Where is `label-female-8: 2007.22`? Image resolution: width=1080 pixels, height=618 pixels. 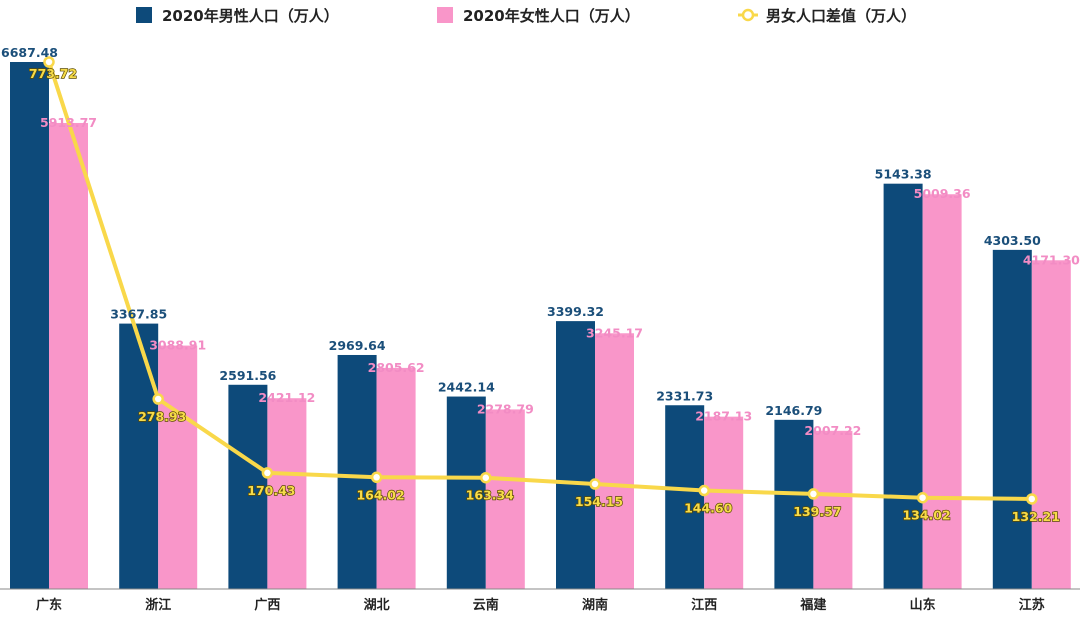
label-female-8: 2007.22 is located at coordinates (832, 430).